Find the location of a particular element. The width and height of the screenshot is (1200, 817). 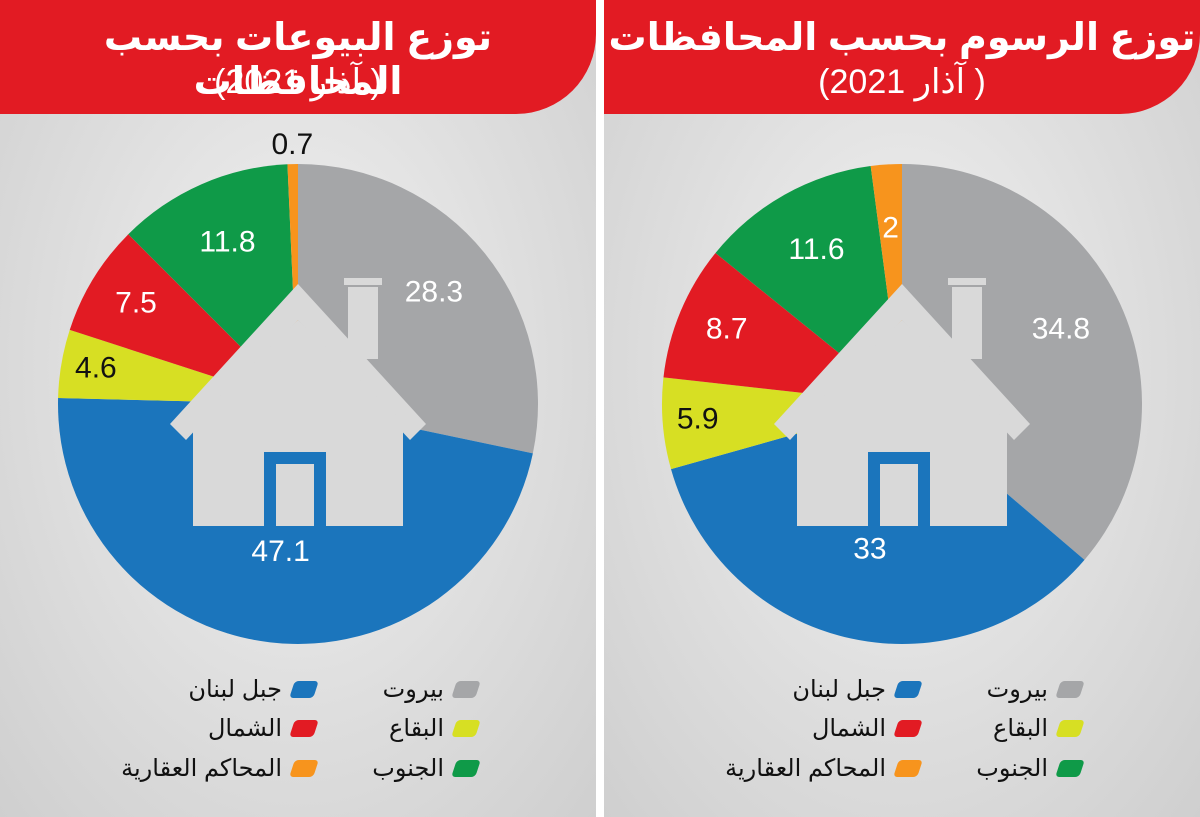

pie-slice-beirut is located at coordinates (1022, 362).